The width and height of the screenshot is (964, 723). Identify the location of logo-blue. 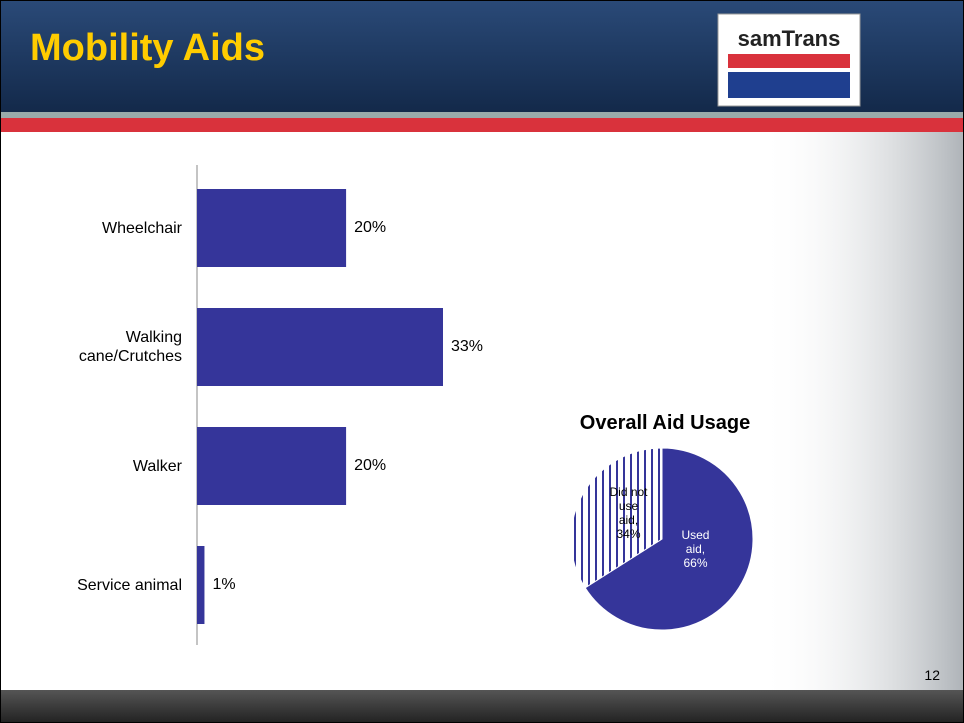
(789, 85).